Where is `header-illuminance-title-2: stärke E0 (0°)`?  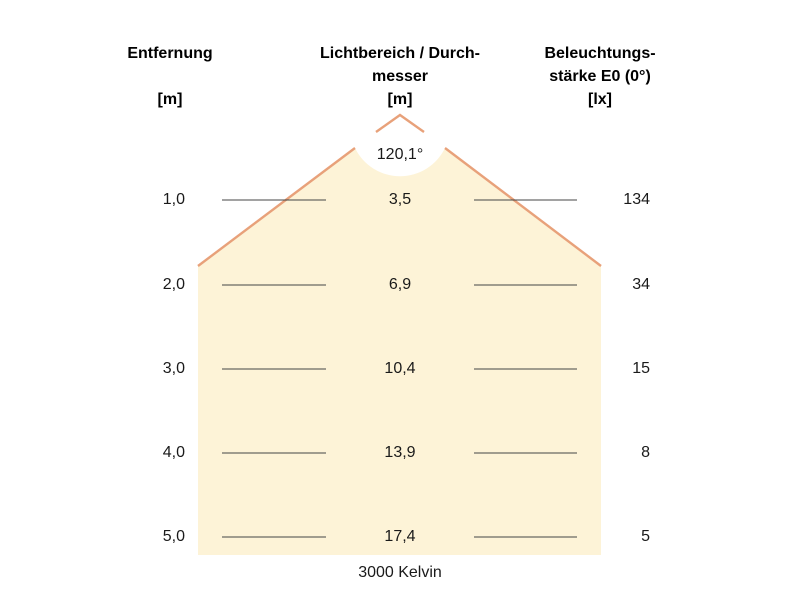
header-illuminance-title-2: stärke E0 (0°) is located at coordinates (600, 76).